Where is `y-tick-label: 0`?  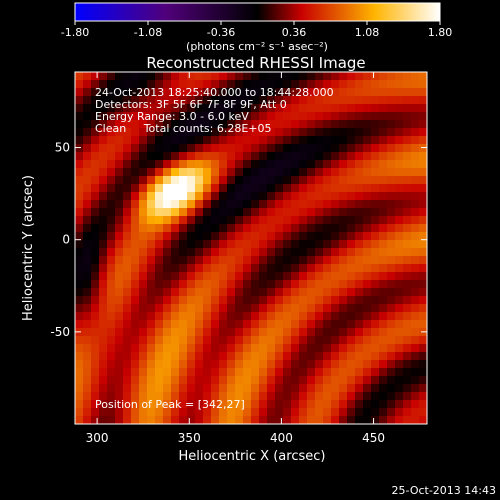 y-tick-label: 0 is located at coordinates (66, 240).